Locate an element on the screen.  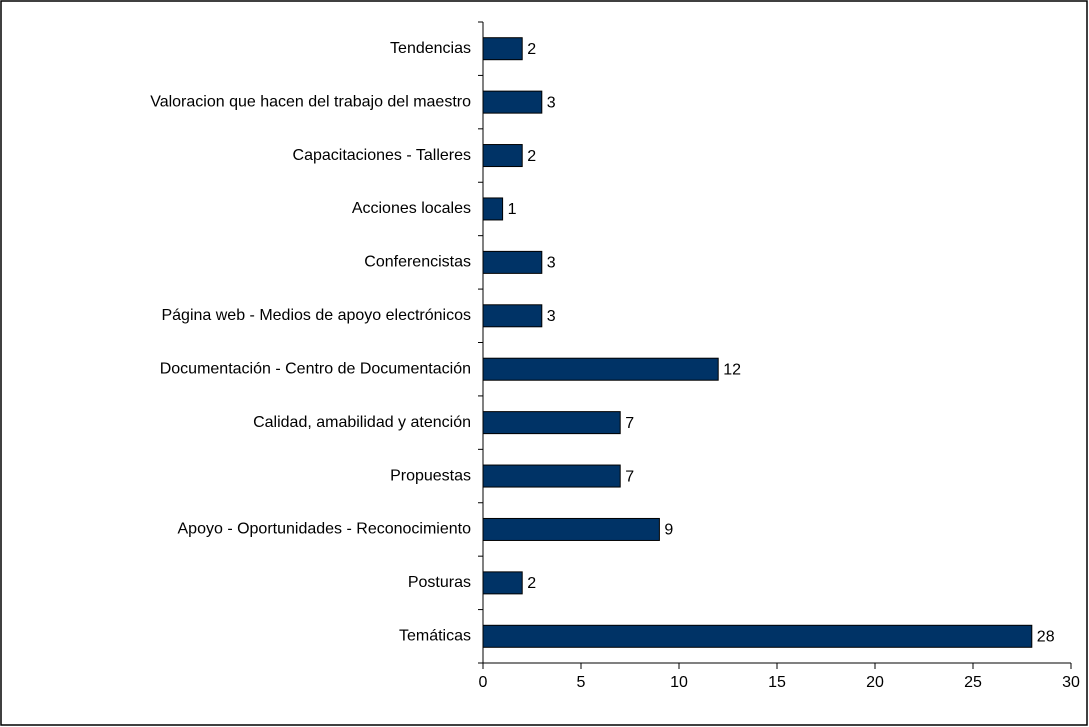
x-tick-label: 15 is located at coordinates (777, 682).